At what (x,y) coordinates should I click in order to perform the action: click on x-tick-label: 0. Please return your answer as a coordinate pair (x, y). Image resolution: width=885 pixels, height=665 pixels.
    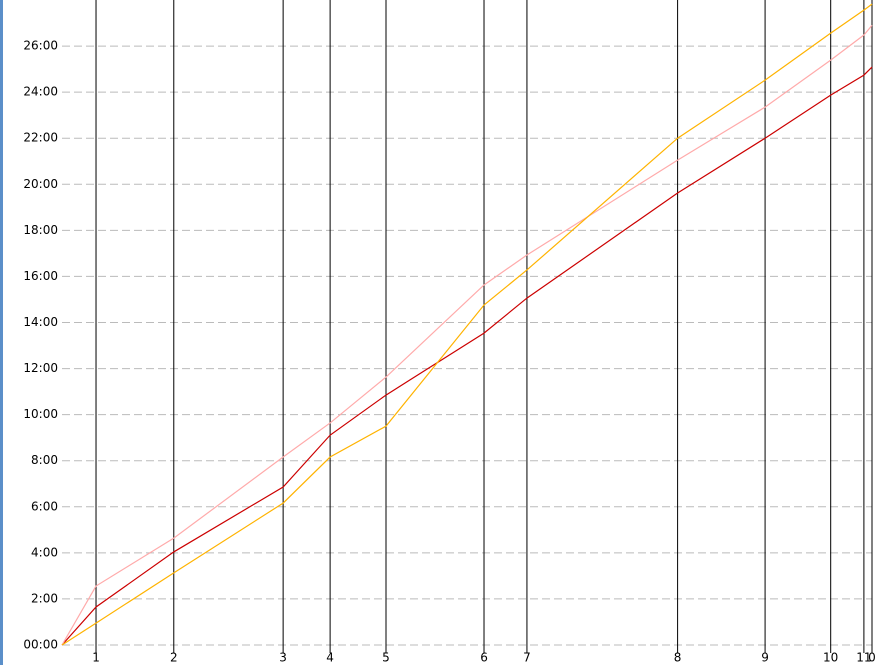
    Looking at the image, I should click on (872, 658).